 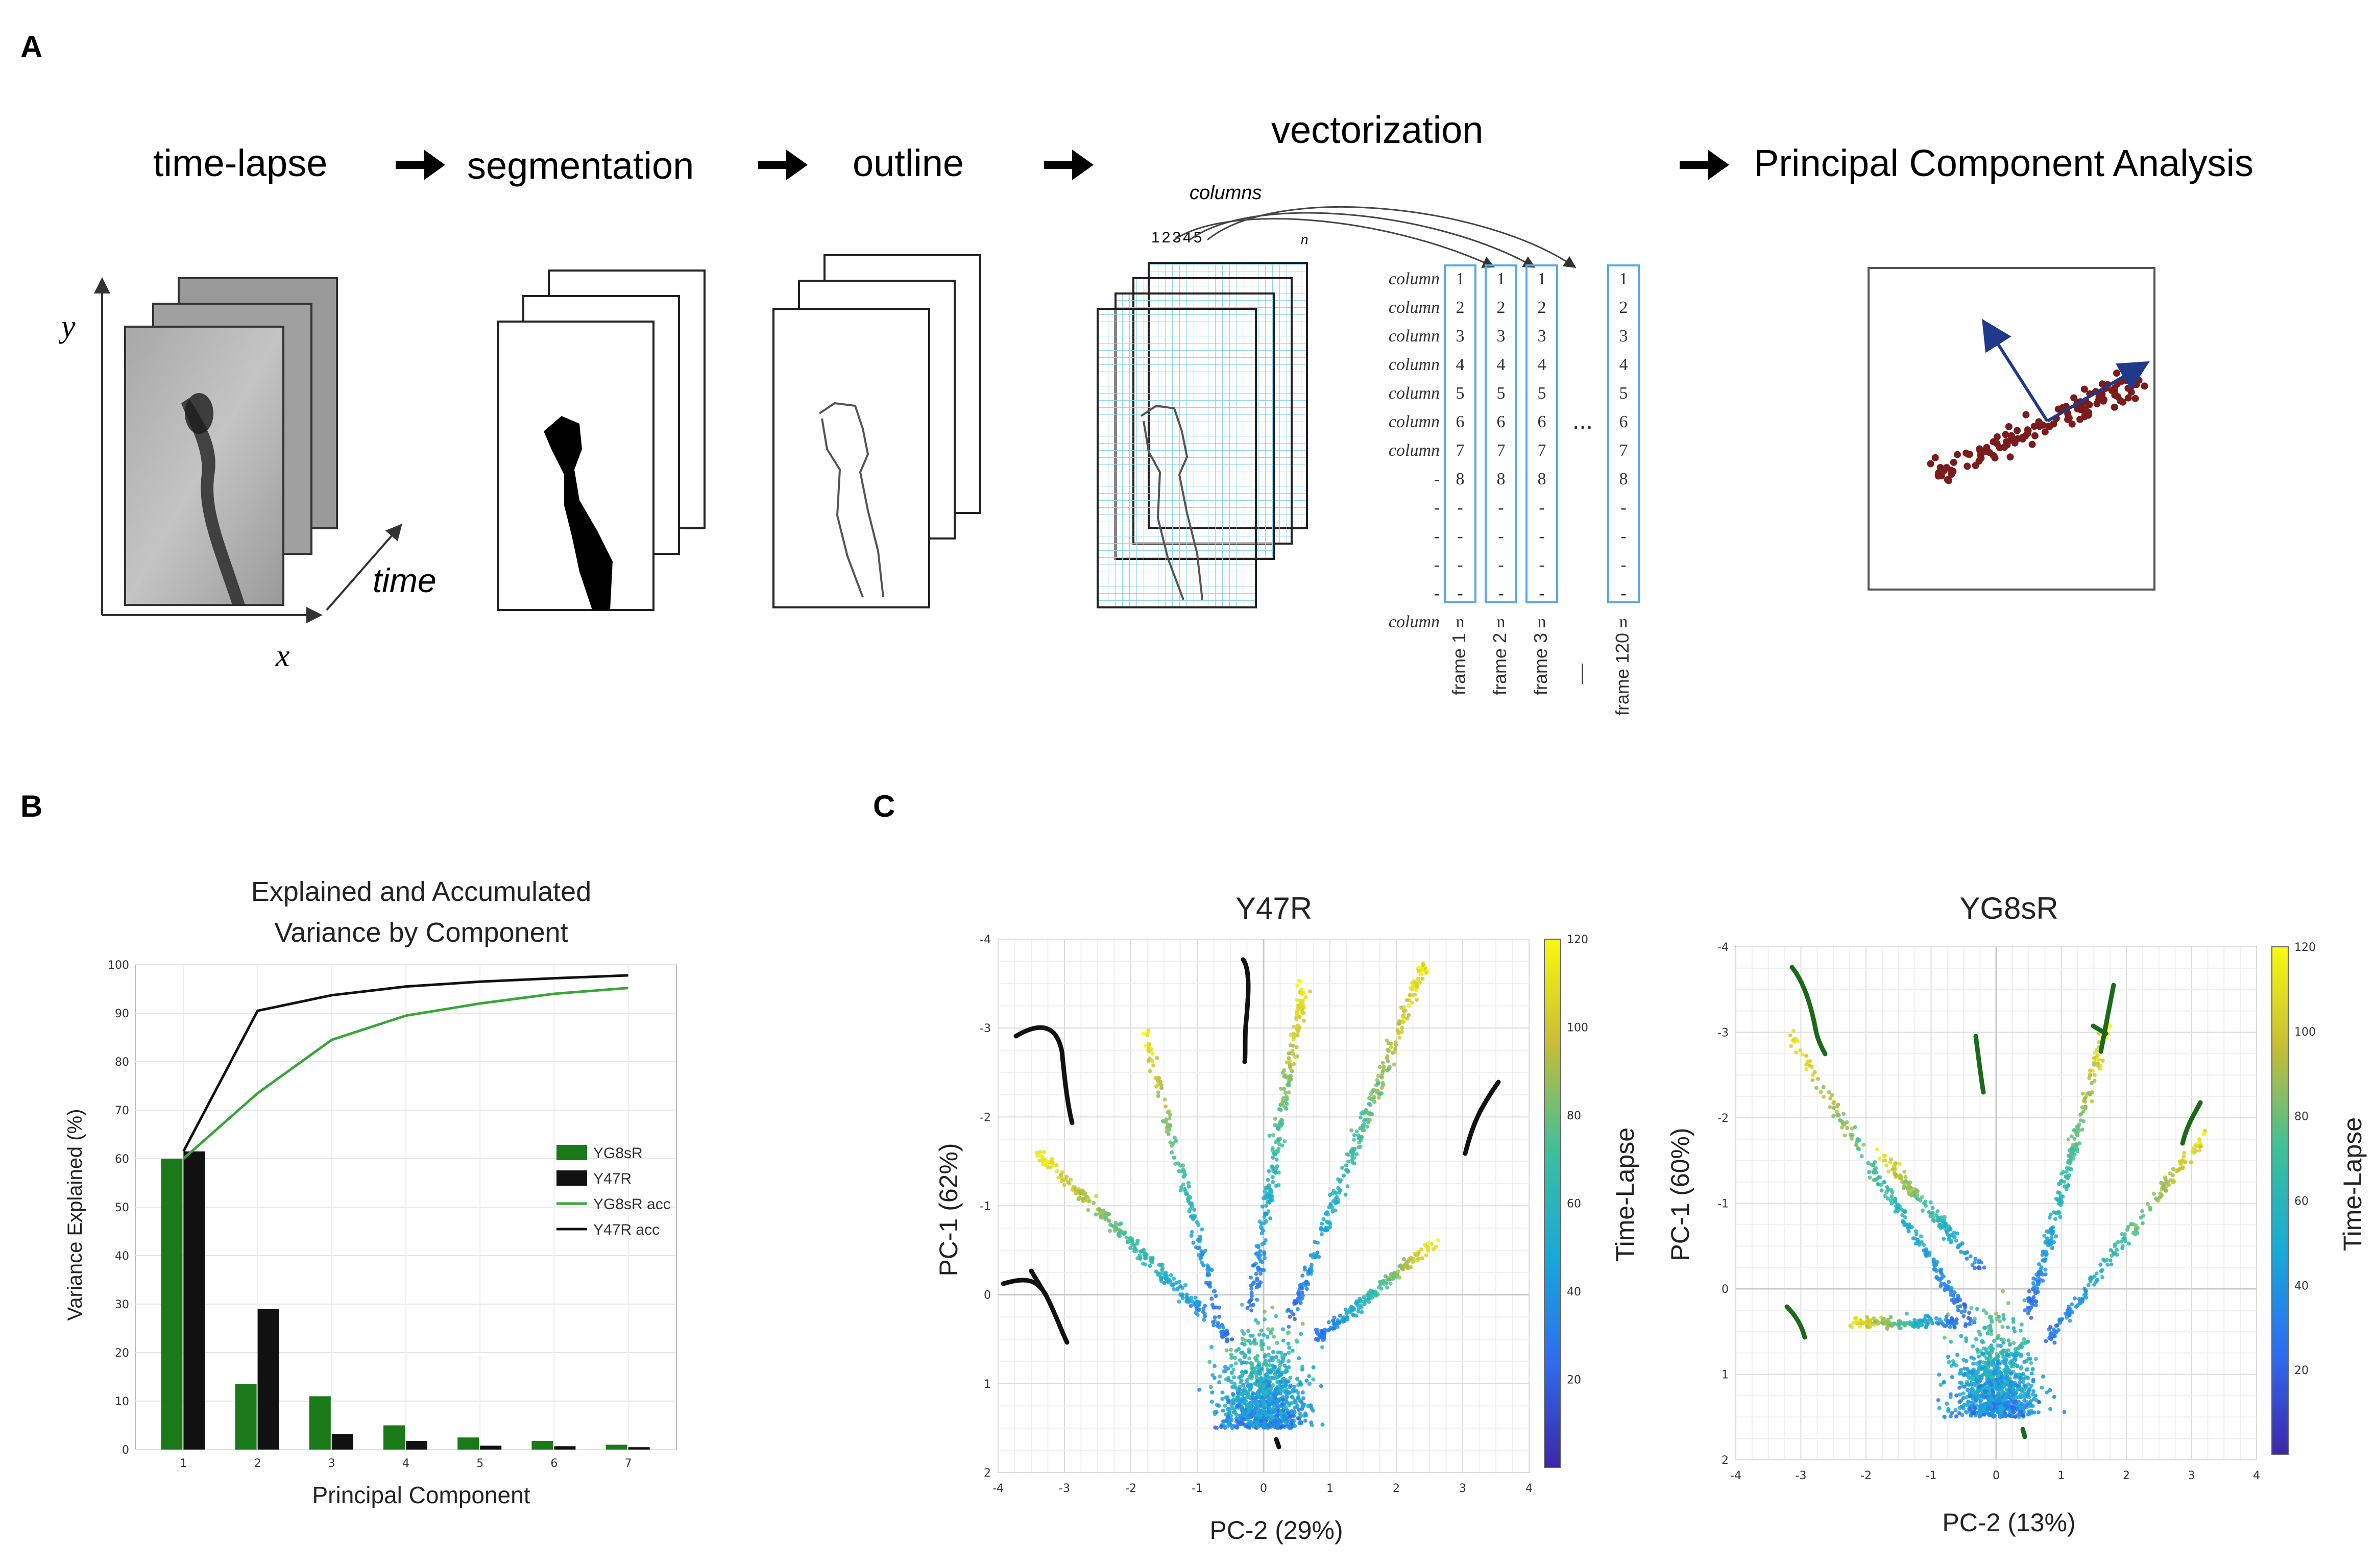 What do you see at coordinates (1542, 279) in the screenshot?
I see `vector-cell: 1` at bounding box center [1542, 279].